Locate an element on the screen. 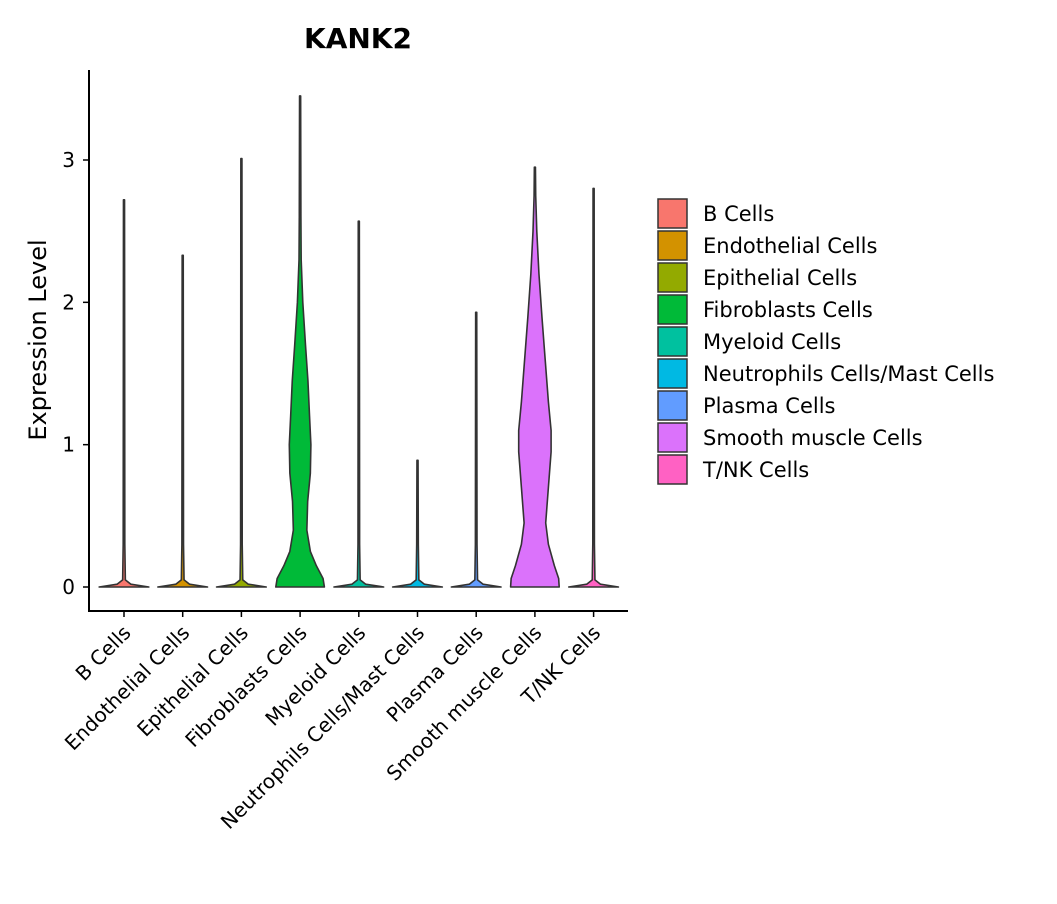 This screenshot has width=1057, height=904. legend-label: Fibroblasts Cells is located at coordinates (788, 310).